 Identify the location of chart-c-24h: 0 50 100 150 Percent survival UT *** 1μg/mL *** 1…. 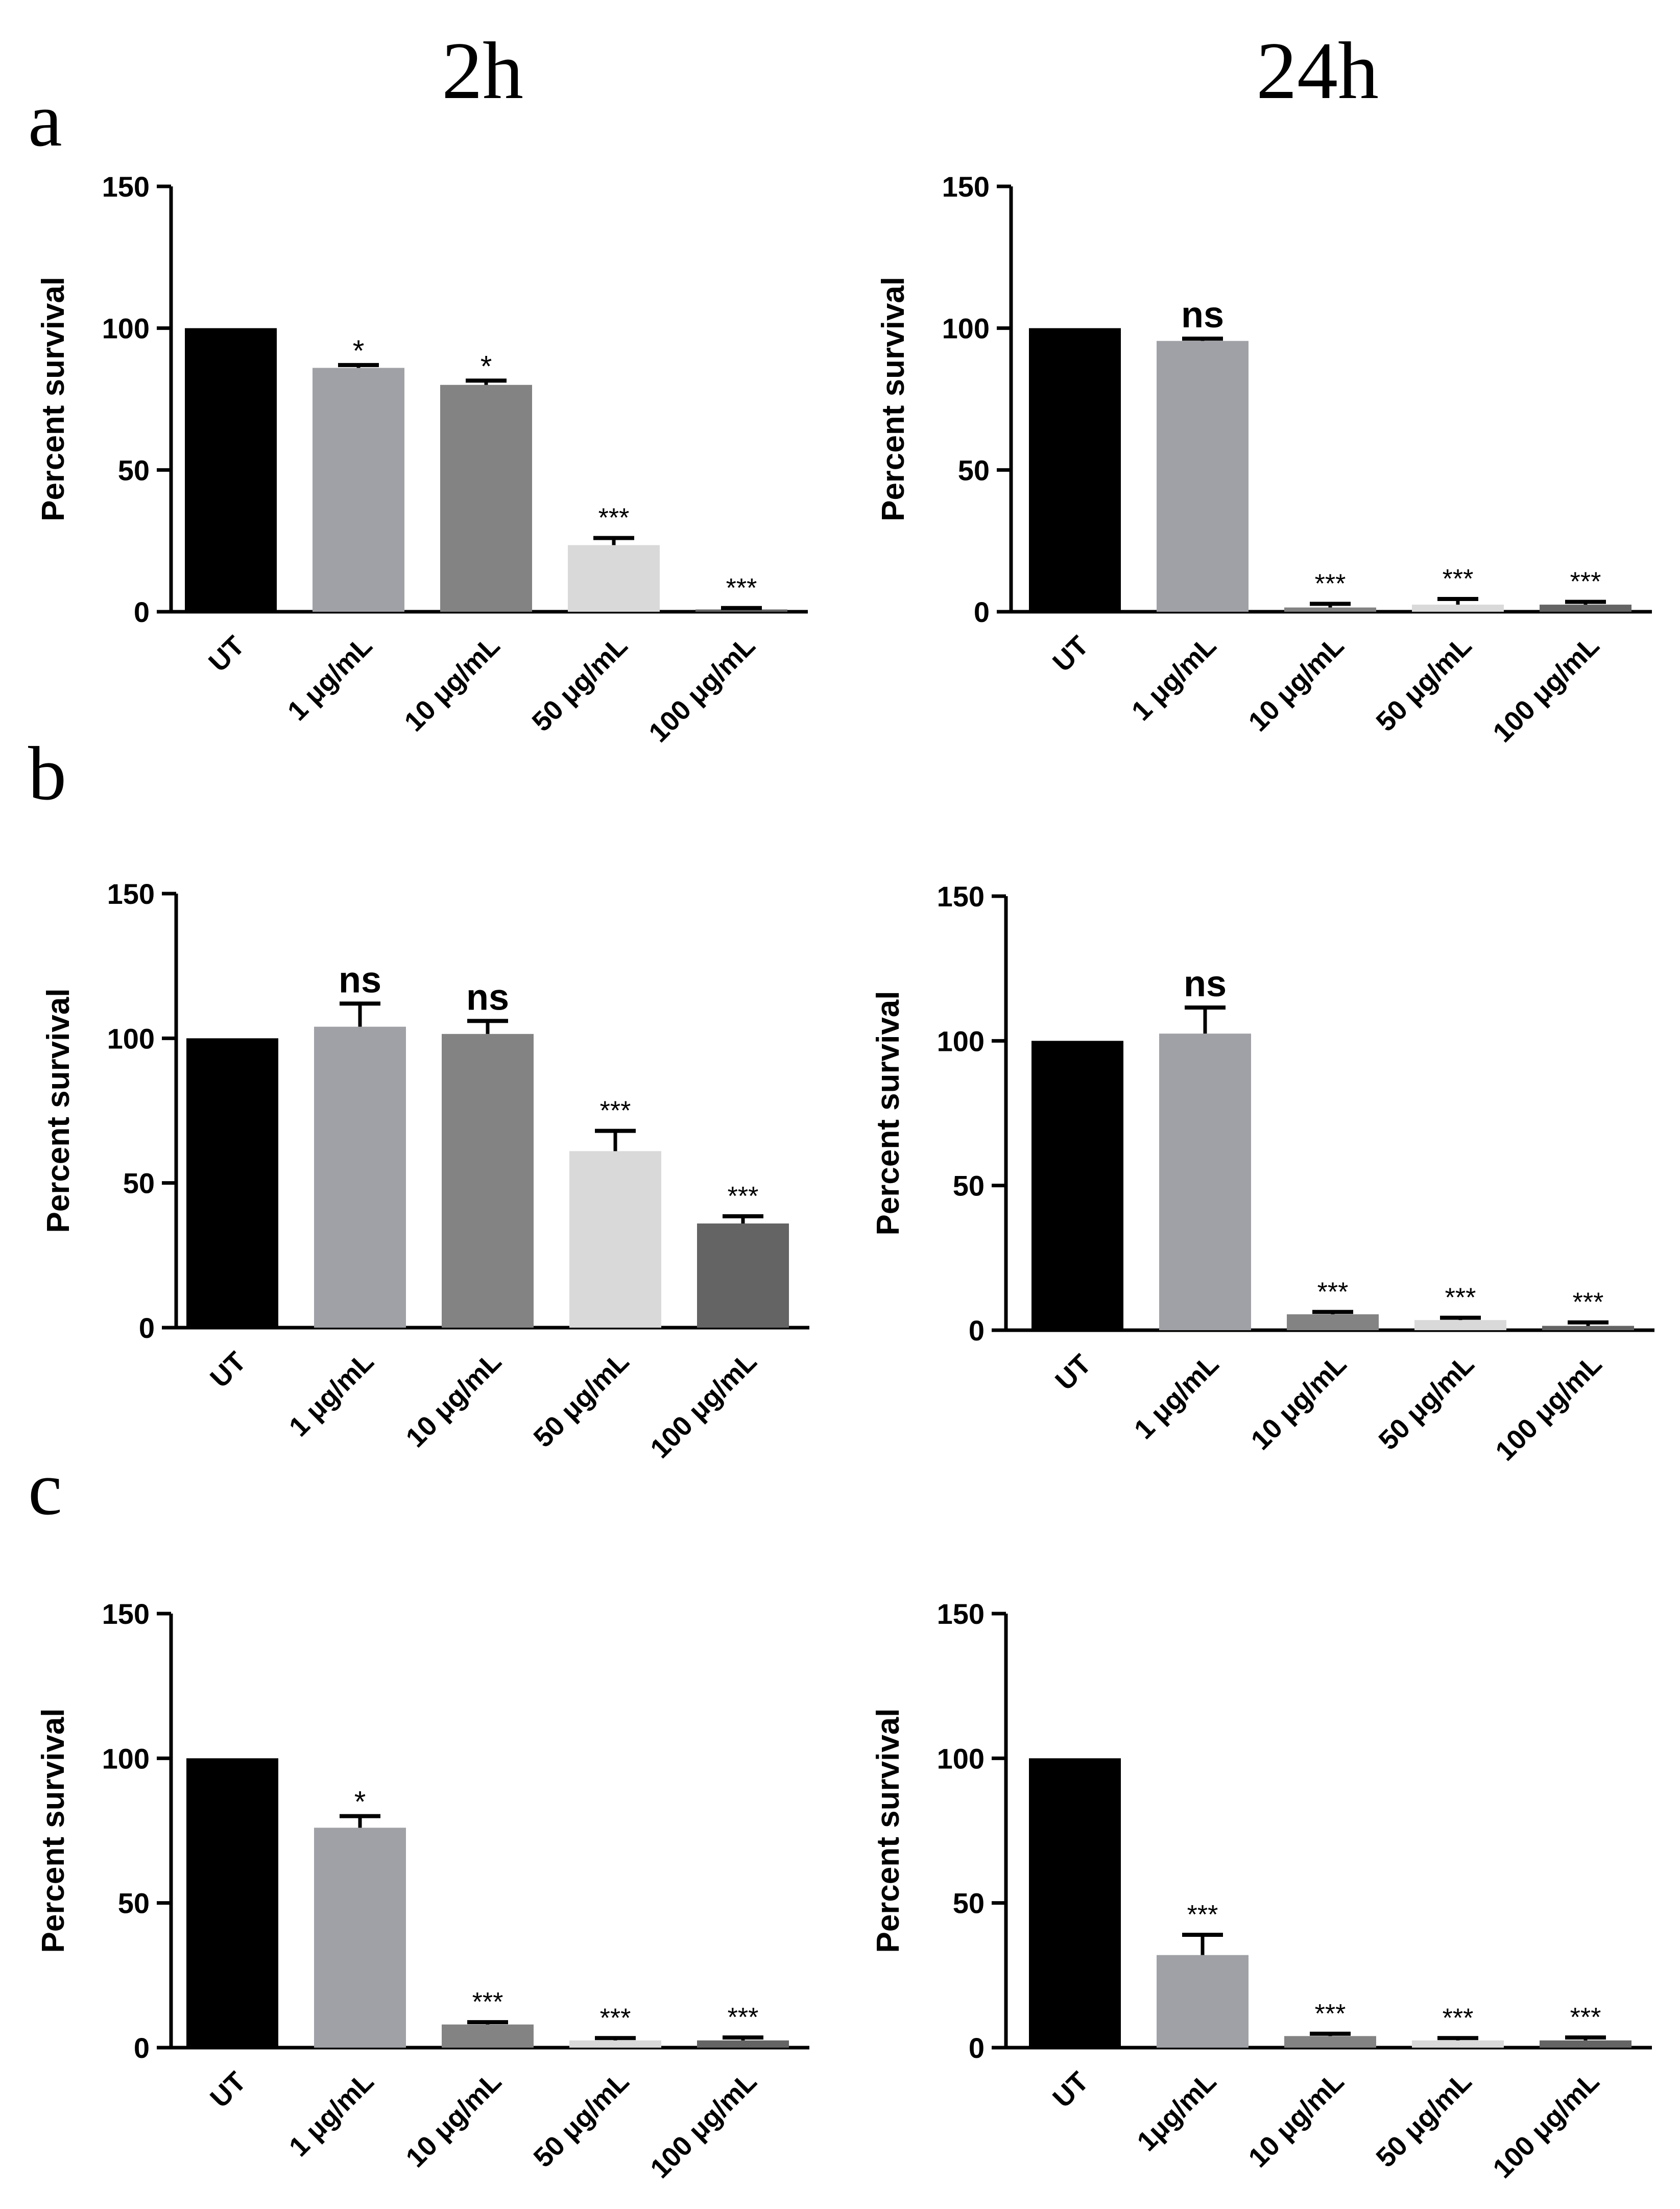
(1261, 1891).